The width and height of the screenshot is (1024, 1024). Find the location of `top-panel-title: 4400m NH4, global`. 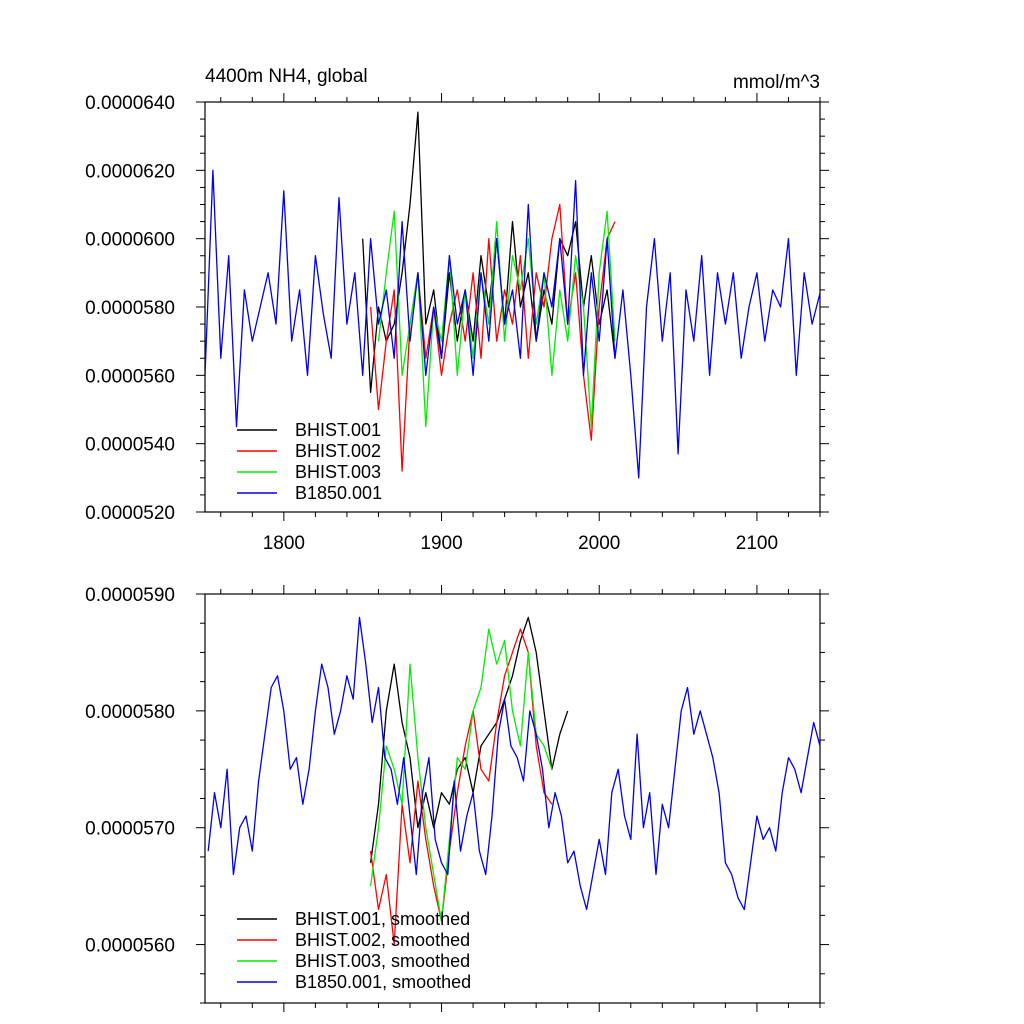

top-panel-title: 4400m NH4, global is located at coordinates (286, 76).